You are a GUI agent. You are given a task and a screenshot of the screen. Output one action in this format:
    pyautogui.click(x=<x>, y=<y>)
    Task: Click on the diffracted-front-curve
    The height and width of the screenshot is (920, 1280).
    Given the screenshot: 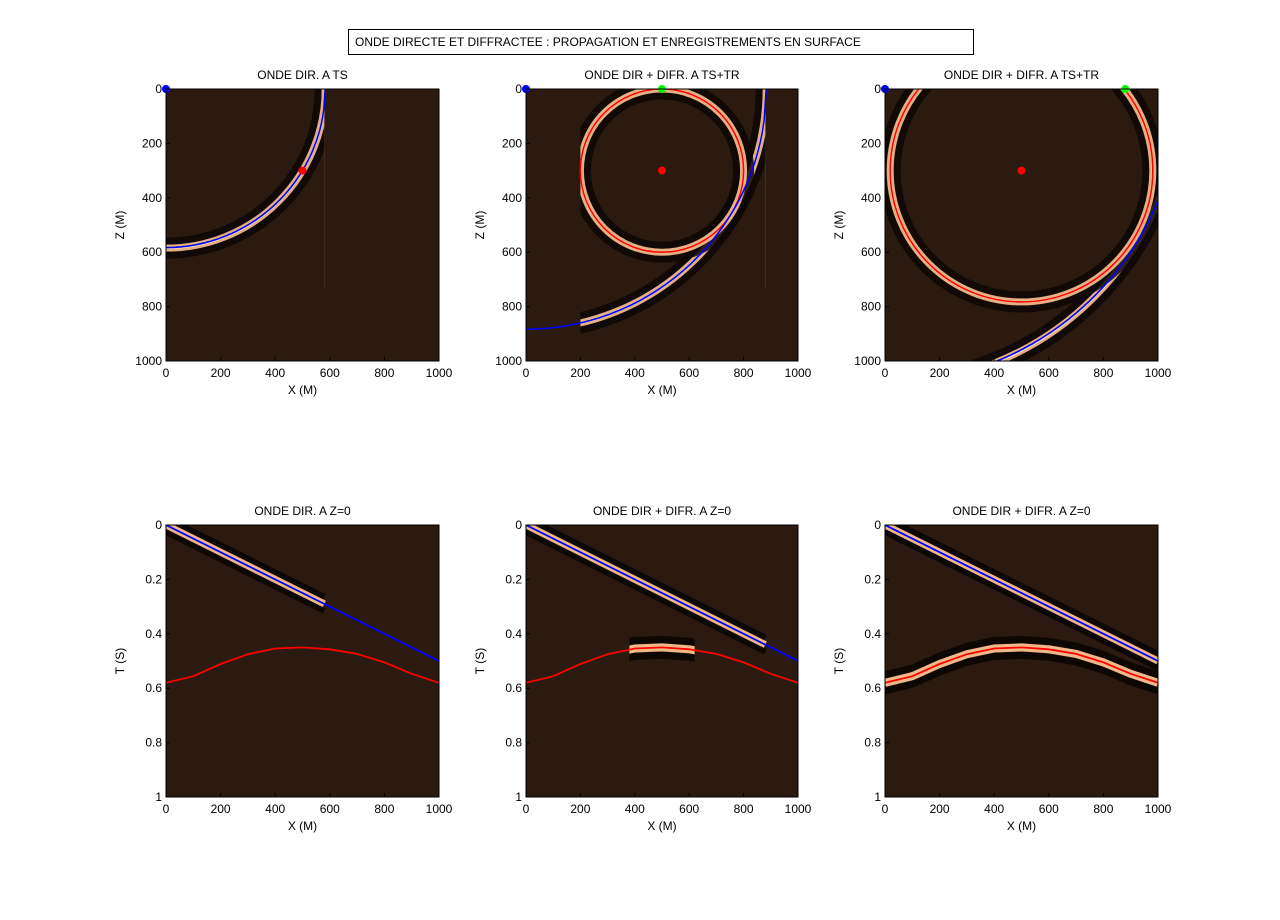 What is the action you would take?
    pyautogui.click(x=1021, y=196)
    